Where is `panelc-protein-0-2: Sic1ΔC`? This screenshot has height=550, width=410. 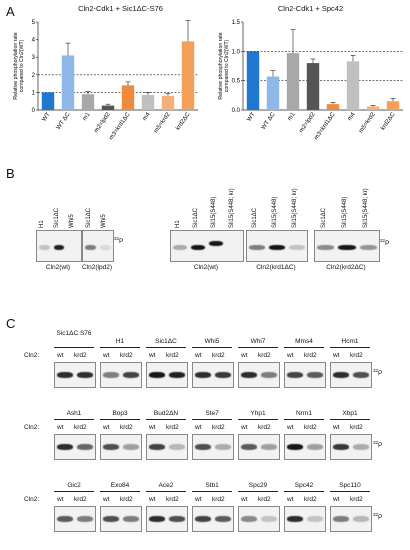 panelc-protein-0-2: Sic1ΔC is located at coordinates (166, 341).